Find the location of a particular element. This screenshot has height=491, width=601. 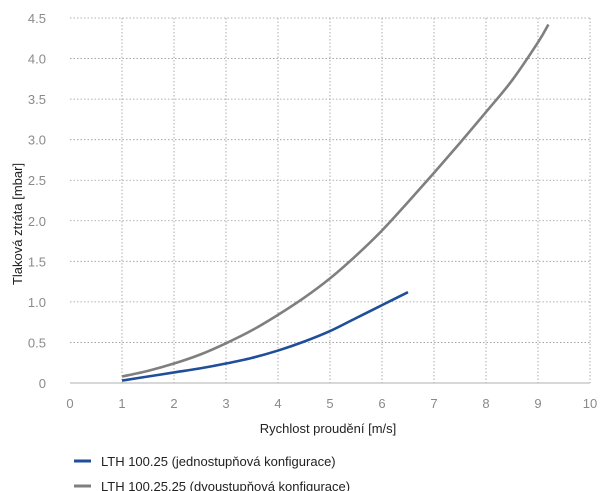

y-tick-label: 0.5 is located at coordinates (37, 342).